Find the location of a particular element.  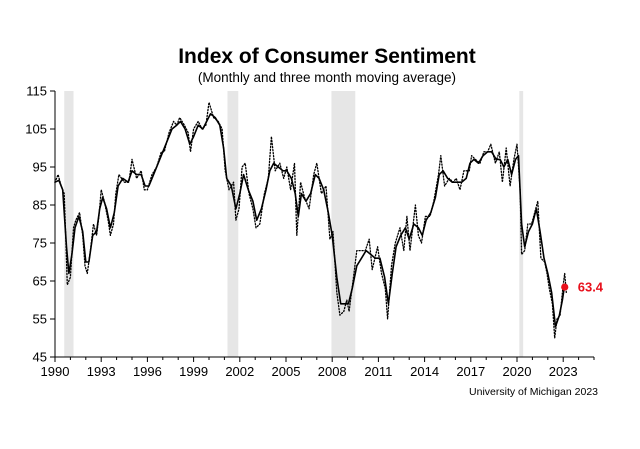

y-tick-label: 55 is located at coordinates (40, 319).